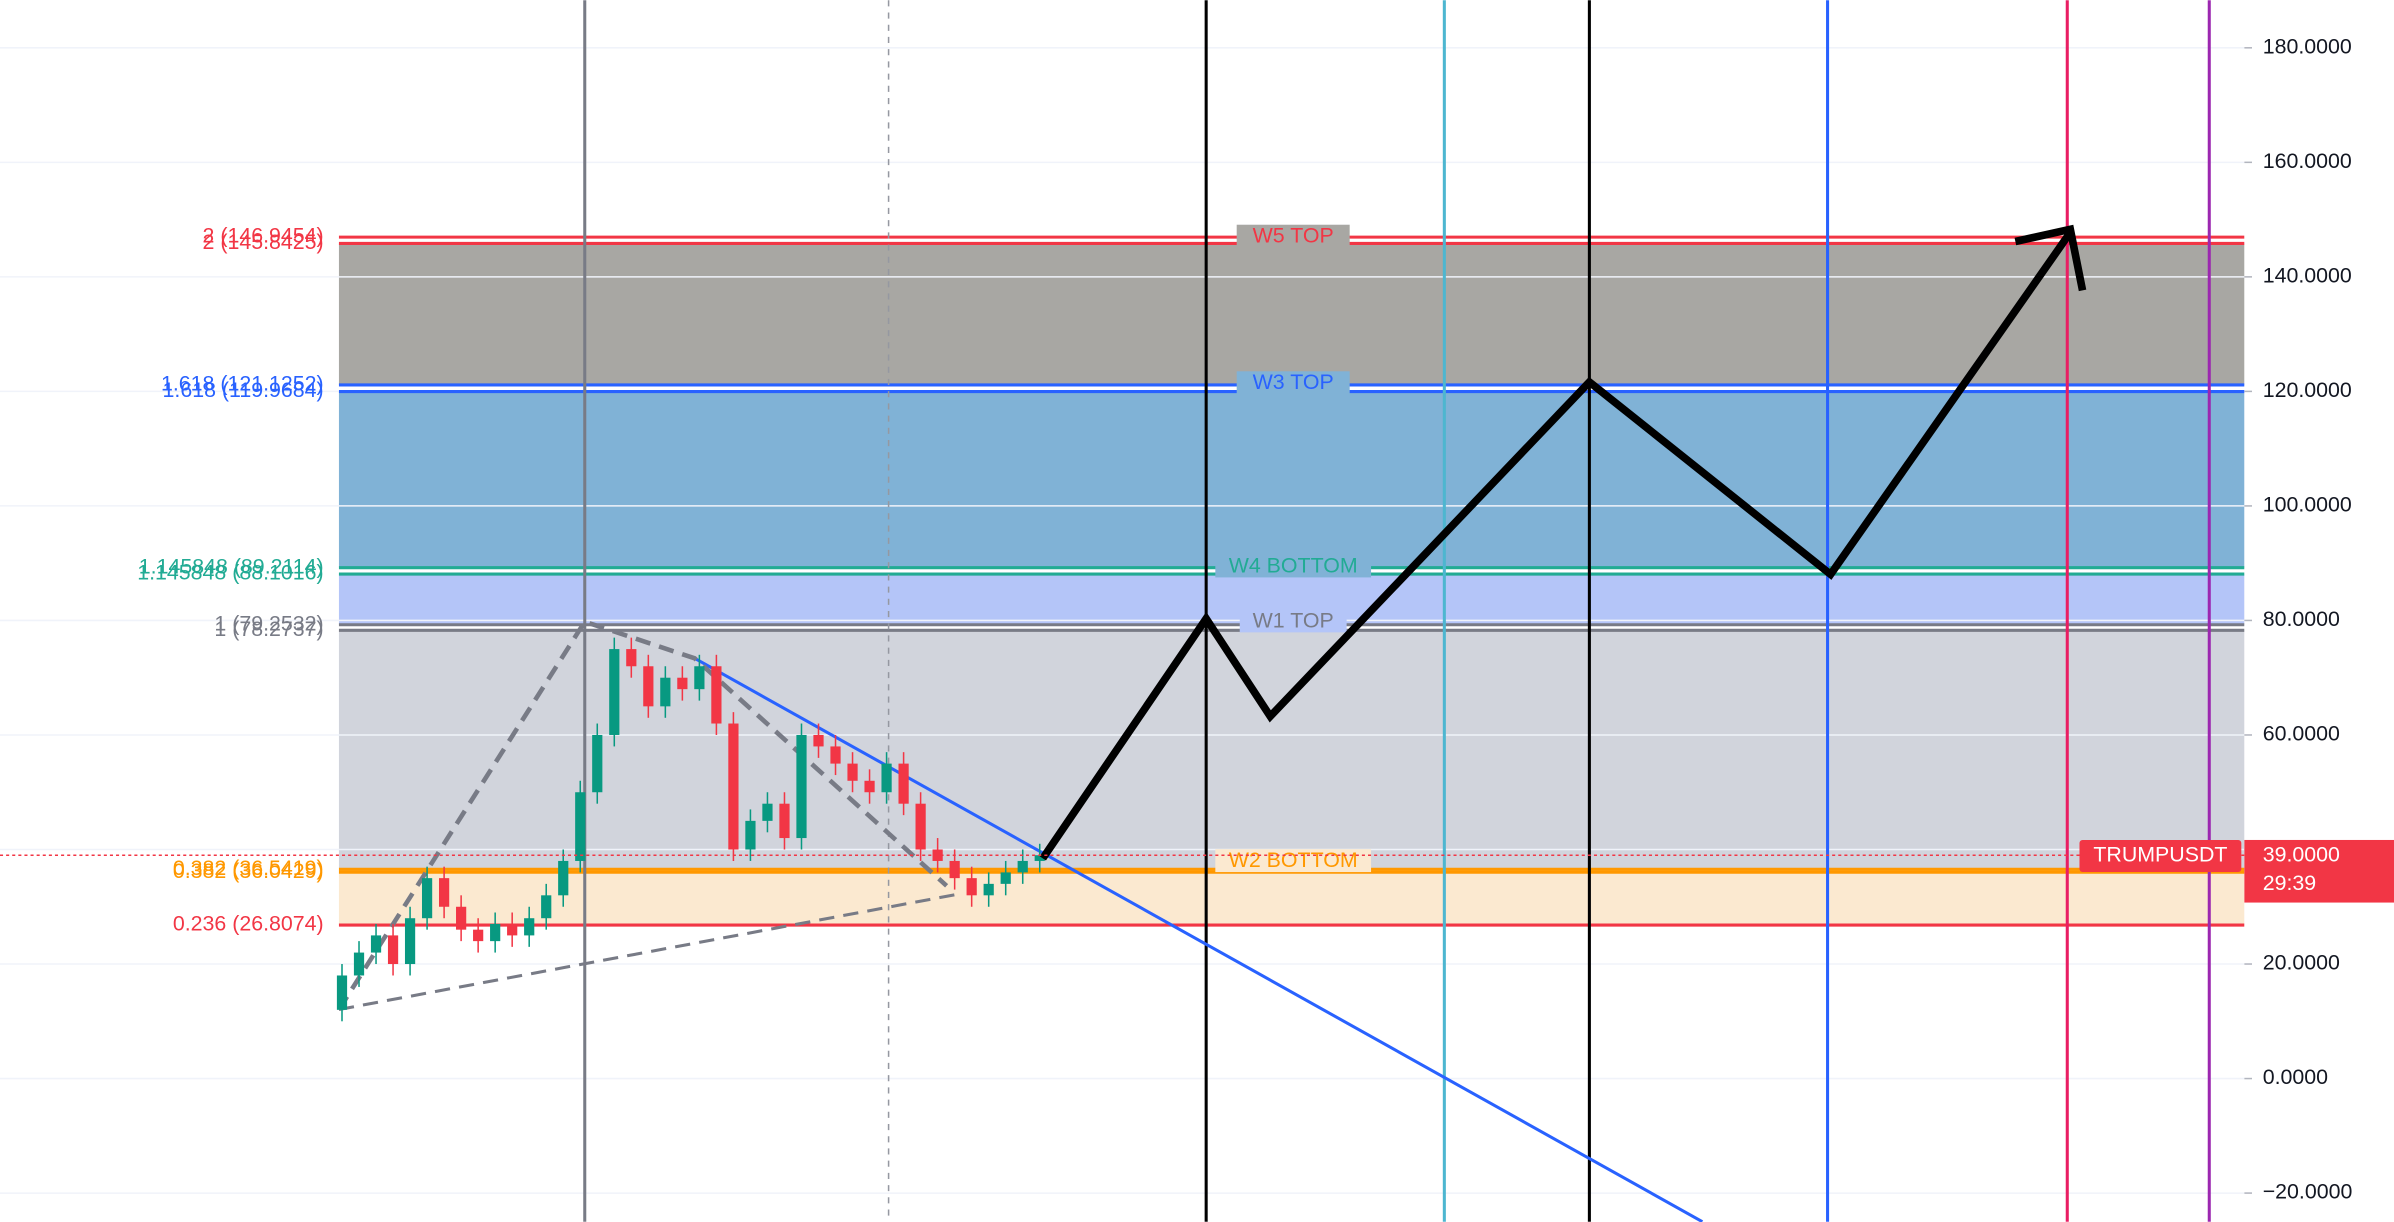 Image resolution: width=2394 pixels, height=1222 pixels. Describe the element at coordinates (2301, 619) in the screenshot. I see `y-tick-label: 80.0000` at that location.